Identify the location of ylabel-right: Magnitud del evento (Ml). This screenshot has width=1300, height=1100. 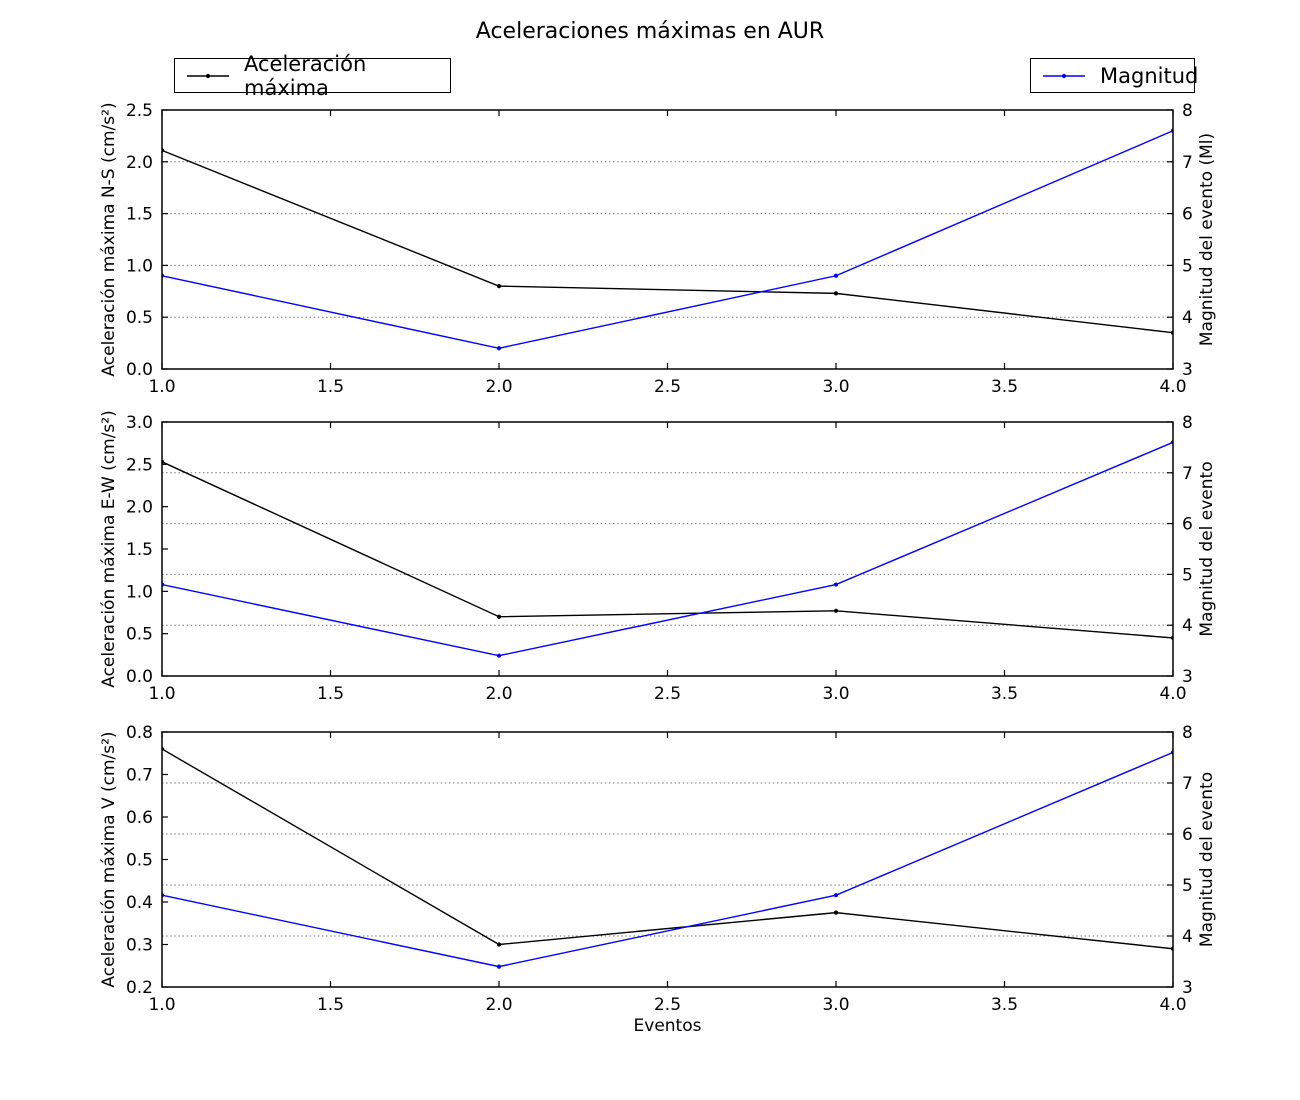
(1207, 239).